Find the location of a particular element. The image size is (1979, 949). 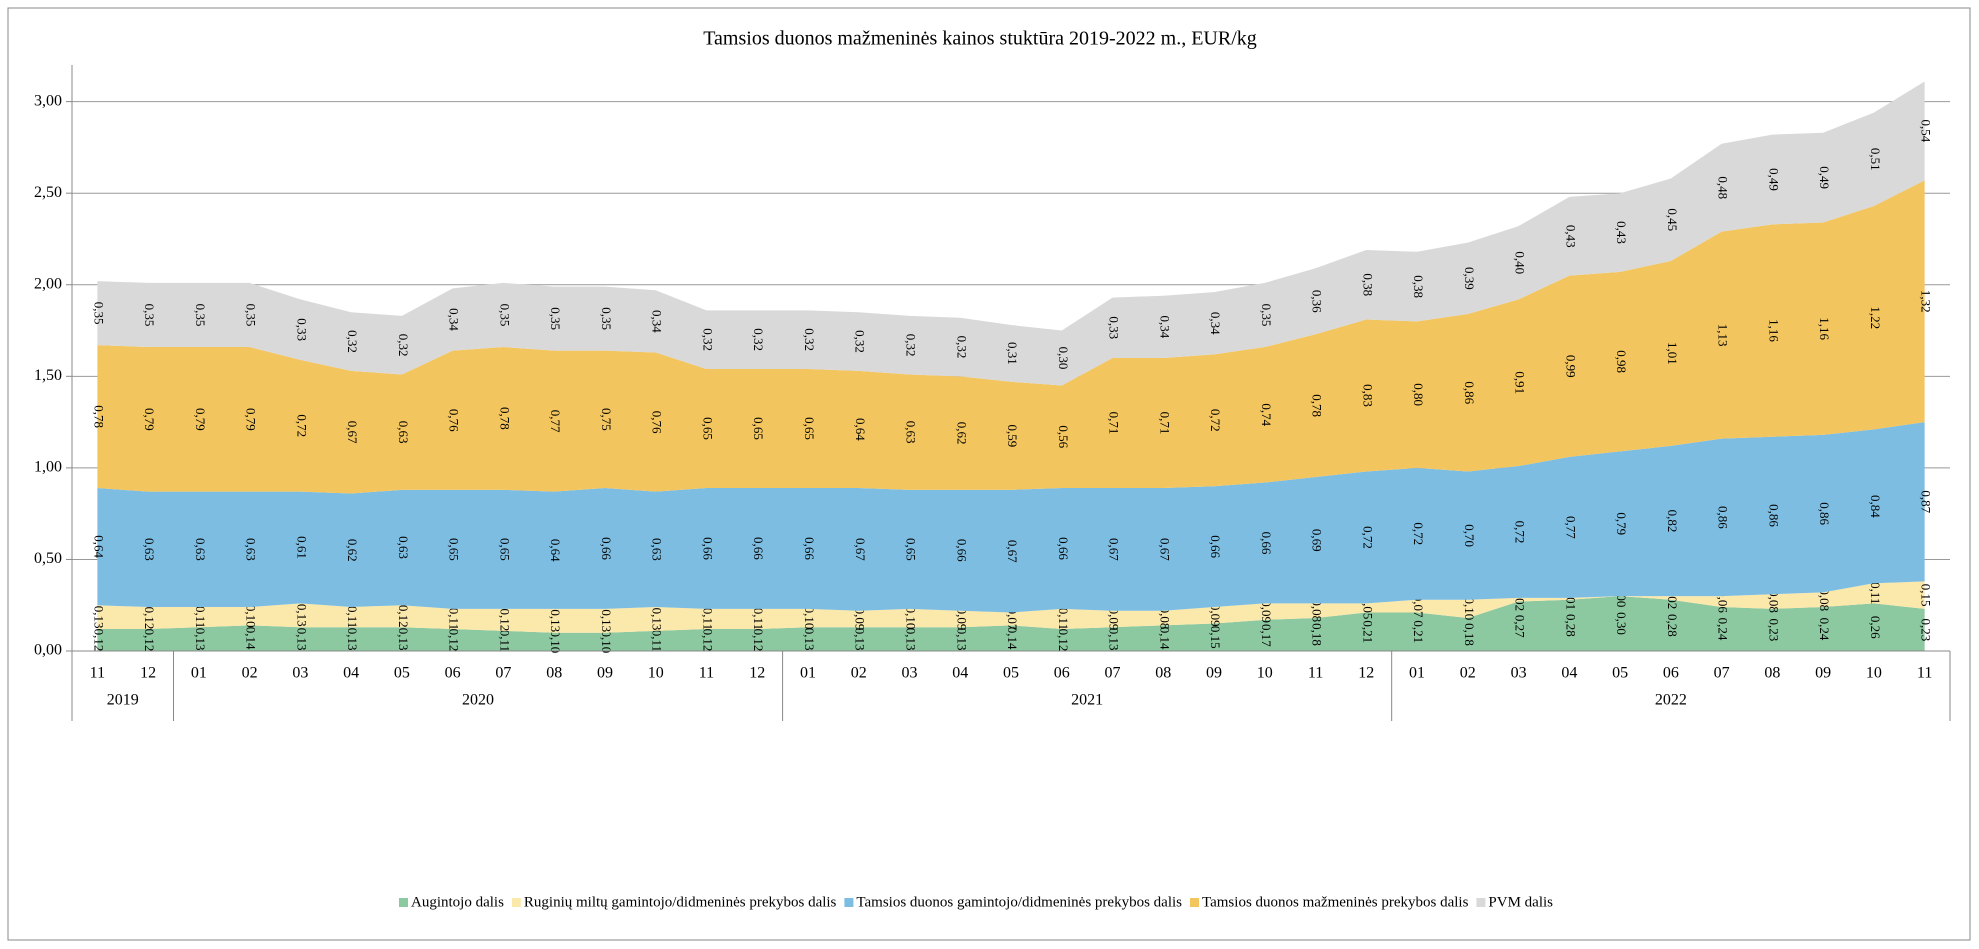

x-tick-label: 12 is located at coordinates (148, 673).